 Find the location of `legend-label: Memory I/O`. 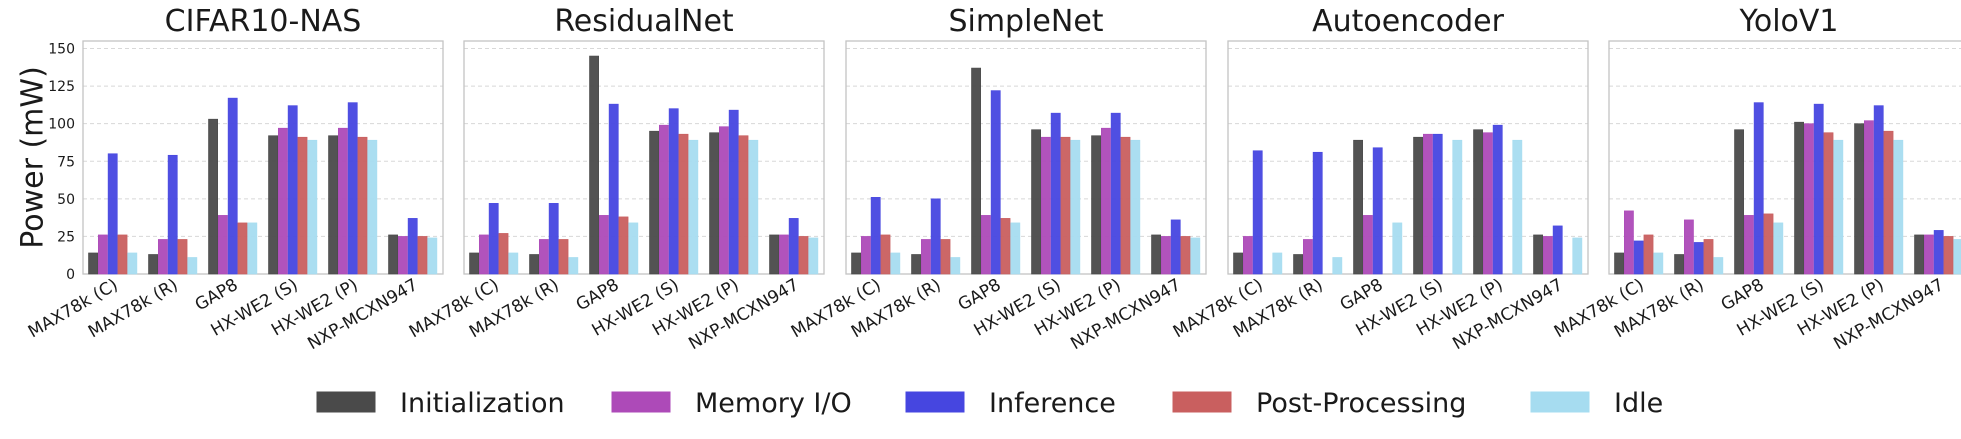

legend-label: Memory I/O is located at coordinates (773, 403).